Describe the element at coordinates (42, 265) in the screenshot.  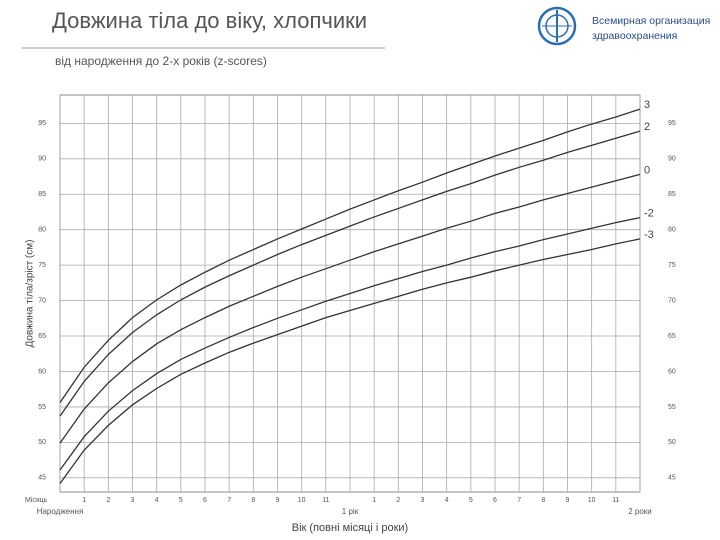
I see `y-tick-label: 75` at that location.